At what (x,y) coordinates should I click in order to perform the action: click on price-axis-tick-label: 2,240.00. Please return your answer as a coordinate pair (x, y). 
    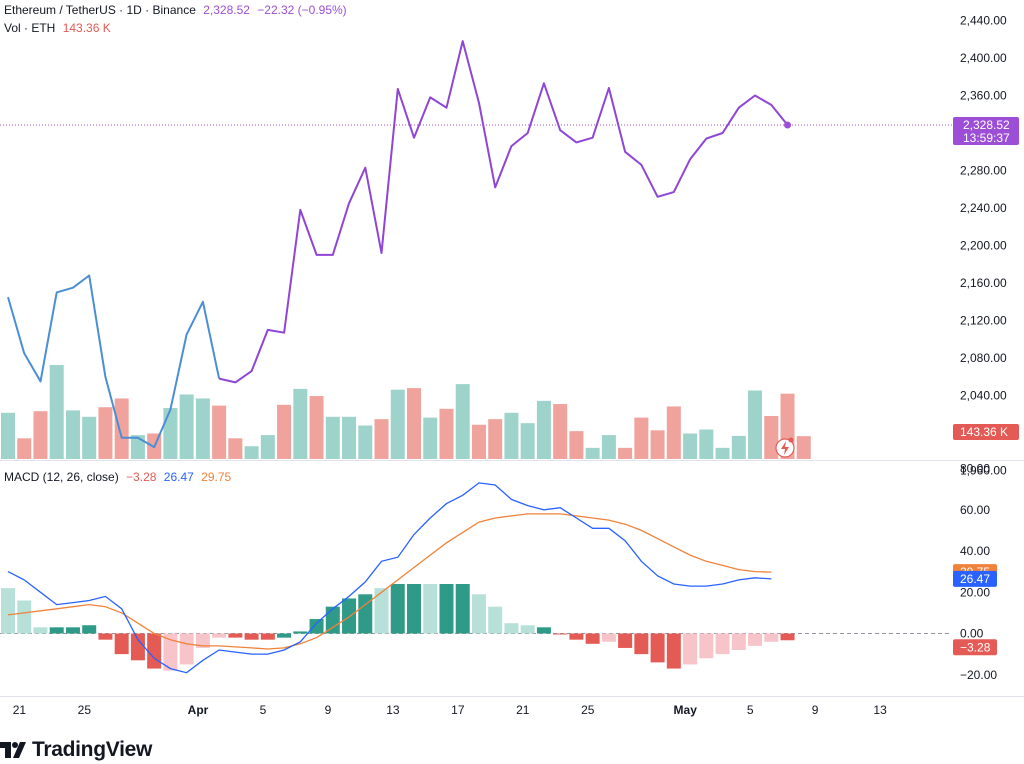
    Looking at the image, I should click on (983, 208).